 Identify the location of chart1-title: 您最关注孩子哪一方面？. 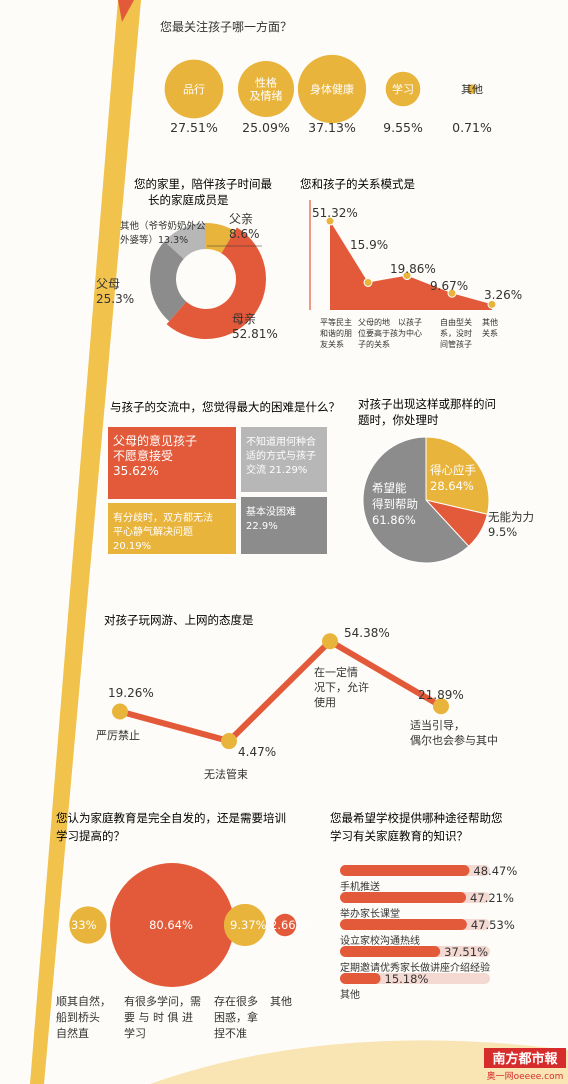
(226, 26).